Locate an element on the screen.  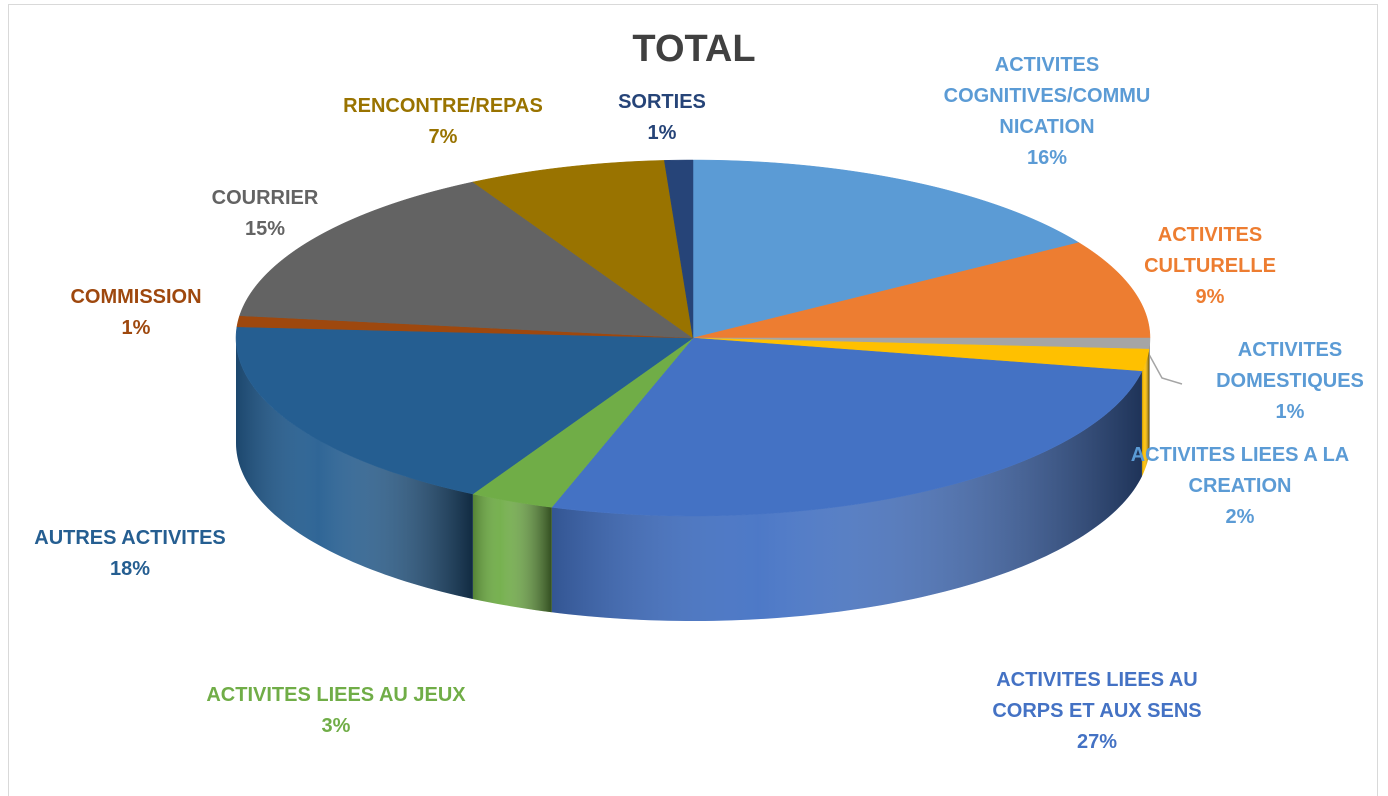
value-label: 16% is located at coordinates (1047, 158).